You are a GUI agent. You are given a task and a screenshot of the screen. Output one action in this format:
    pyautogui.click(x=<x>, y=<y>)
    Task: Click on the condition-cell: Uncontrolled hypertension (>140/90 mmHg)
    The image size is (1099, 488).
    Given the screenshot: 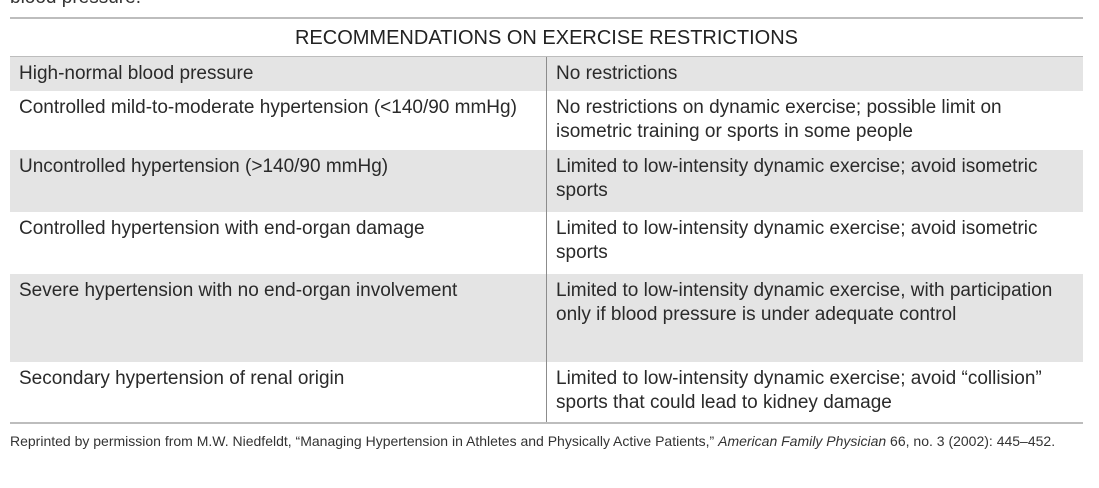 What is the action you would take?
    pyautogui.click(x=278, y=181)
    